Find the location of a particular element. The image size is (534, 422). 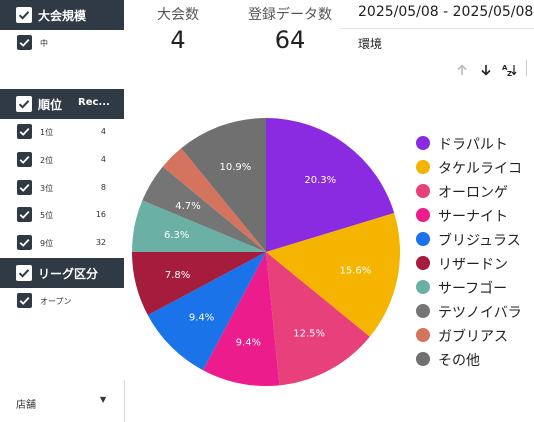

pie-slice-label: 20.3% is located at coordinates (320, 180).